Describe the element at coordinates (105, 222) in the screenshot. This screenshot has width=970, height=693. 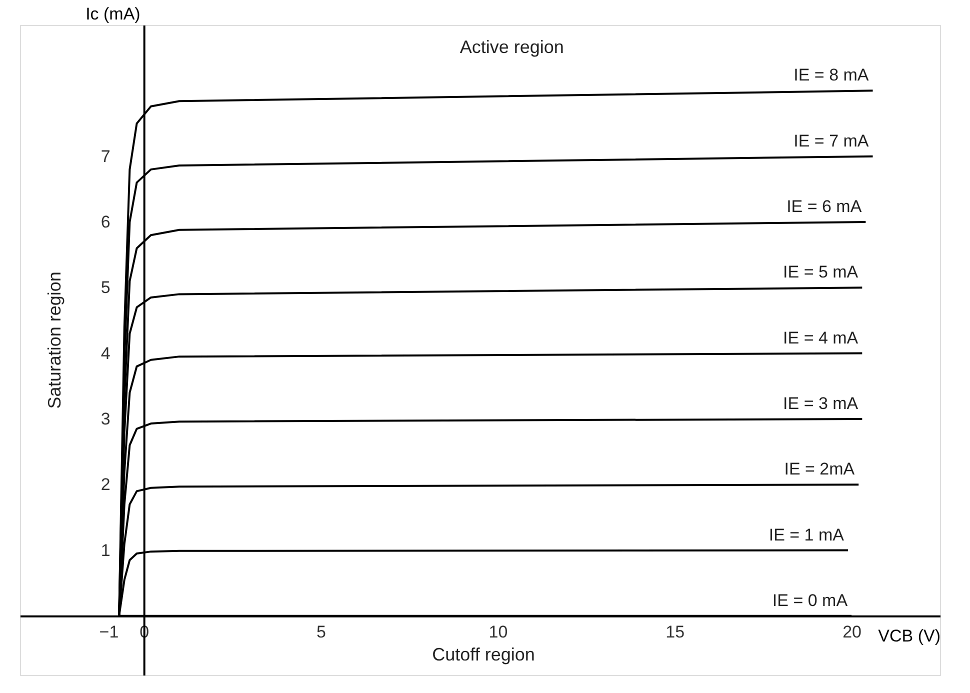
I see `y-tick-label: 6` at that location.